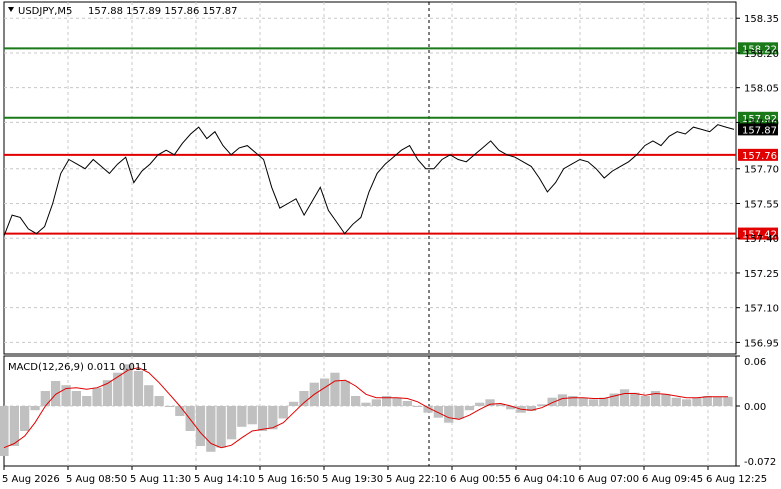  I want to click on macd-tick-label: 0.06, so click(755, 362).